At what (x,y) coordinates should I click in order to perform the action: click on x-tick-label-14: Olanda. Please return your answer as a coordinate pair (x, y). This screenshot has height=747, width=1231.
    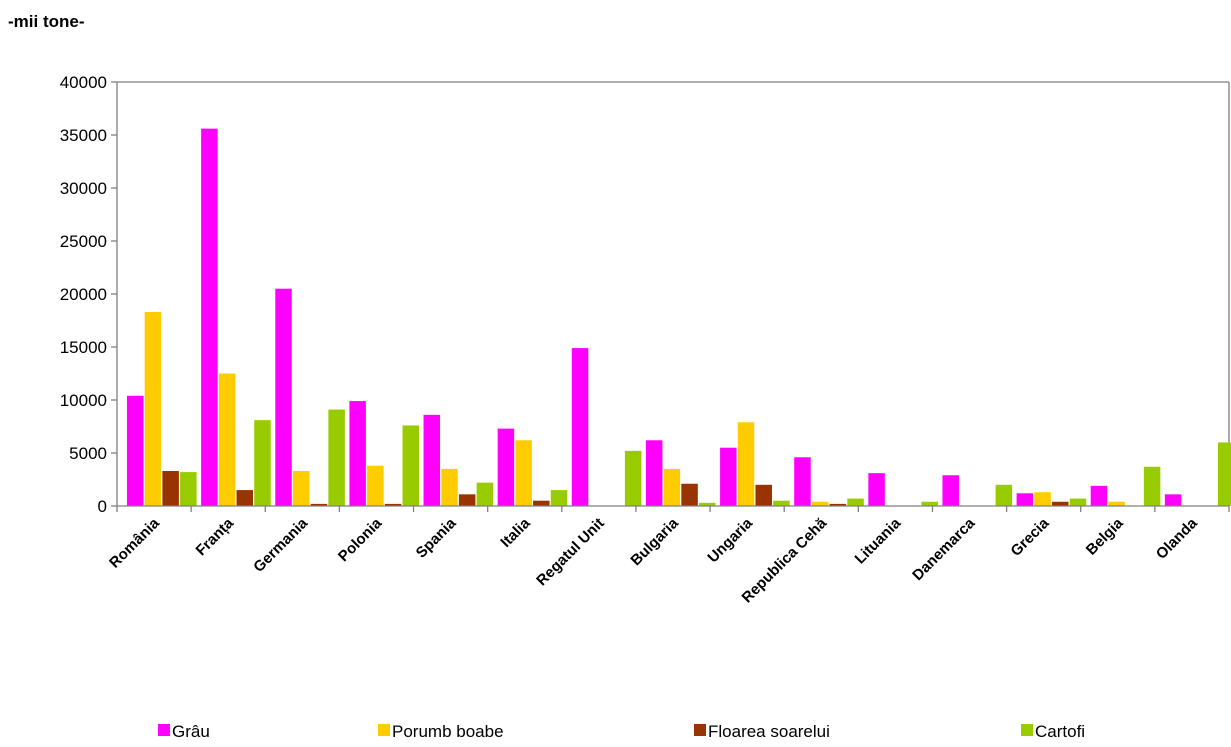
    Looking at the image, I should click on (1177, 538).